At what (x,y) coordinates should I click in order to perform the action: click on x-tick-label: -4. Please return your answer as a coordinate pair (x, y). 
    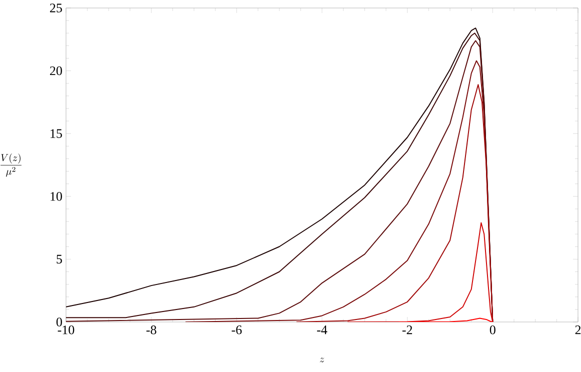
    Looking at the image, I should click on (322, 330).